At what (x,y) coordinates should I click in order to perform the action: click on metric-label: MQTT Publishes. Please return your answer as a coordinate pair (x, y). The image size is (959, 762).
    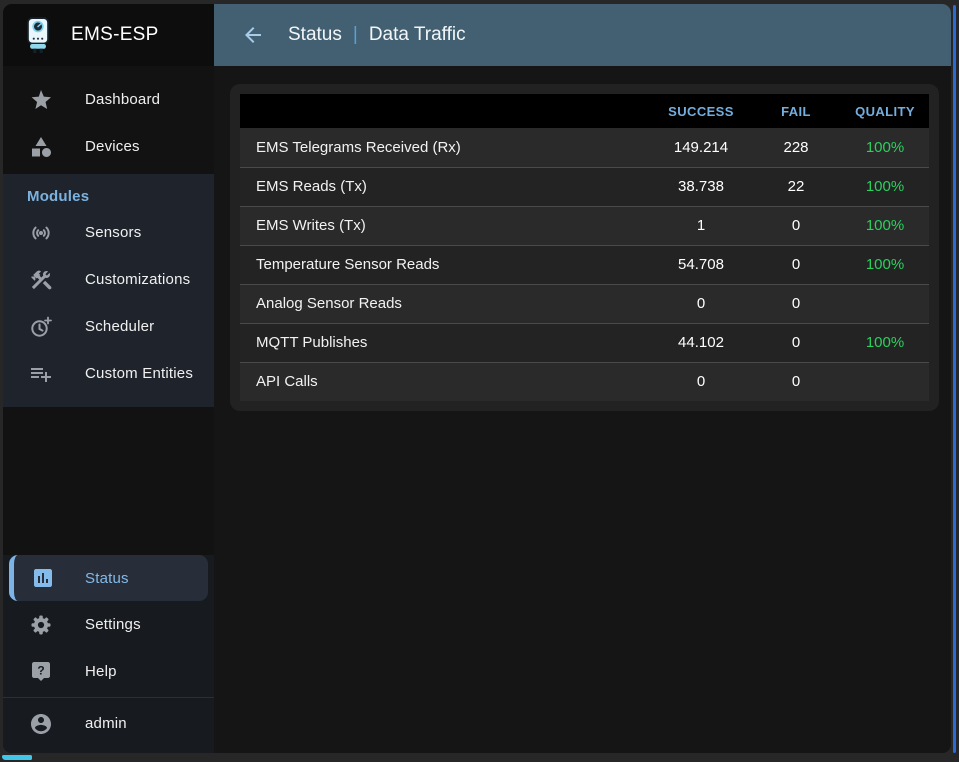
    Looking at the image, I should click on (312, 342).